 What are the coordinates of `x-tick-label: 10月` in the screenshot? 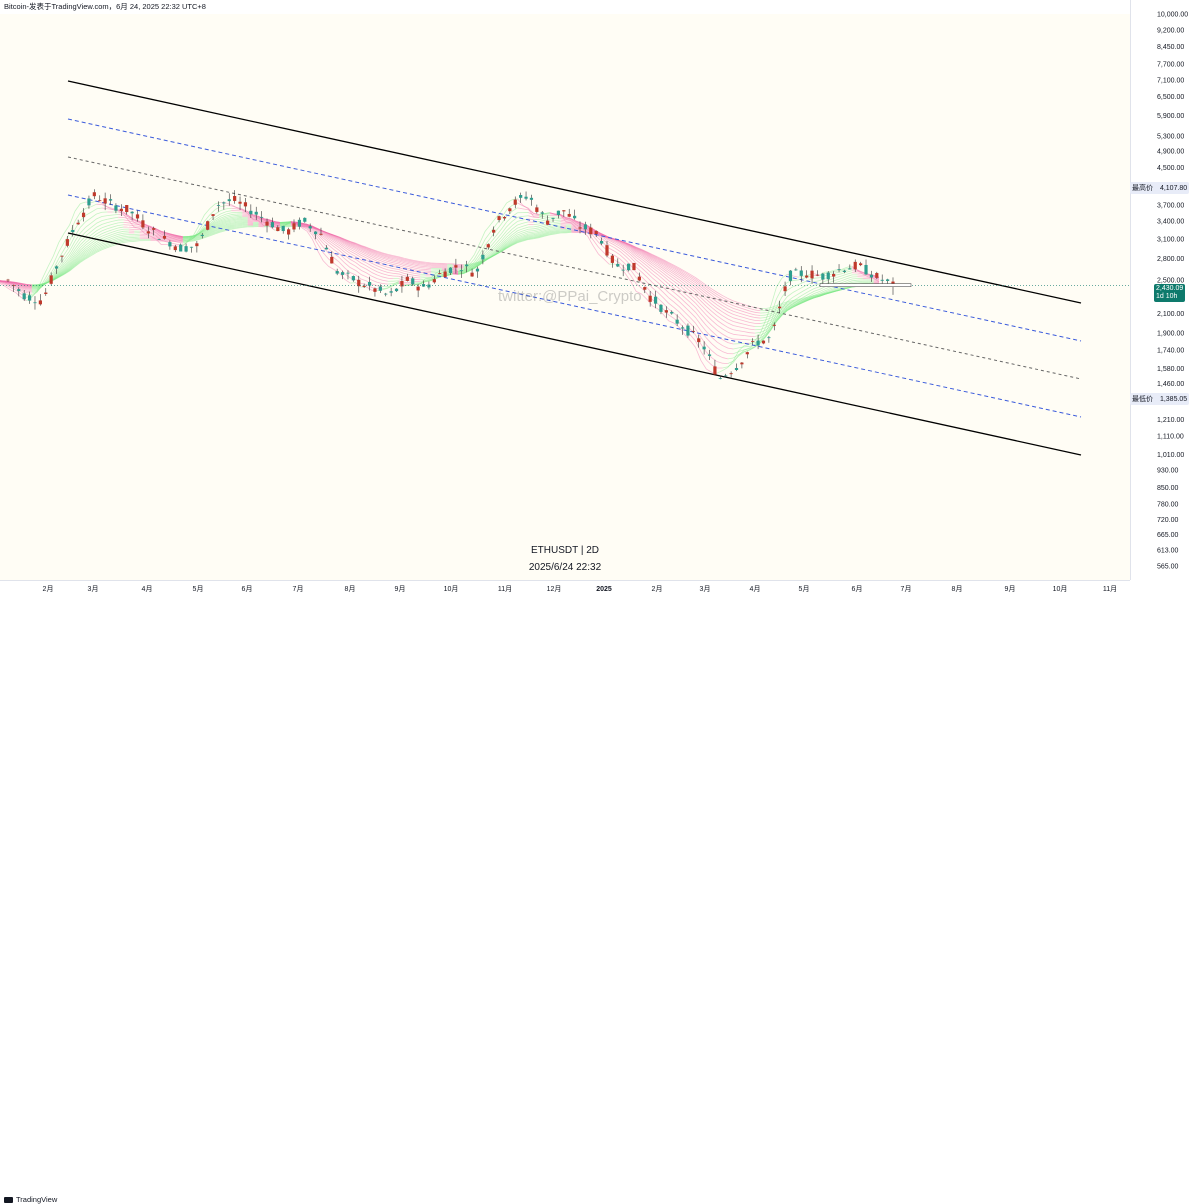 It's located at (1060, 589).